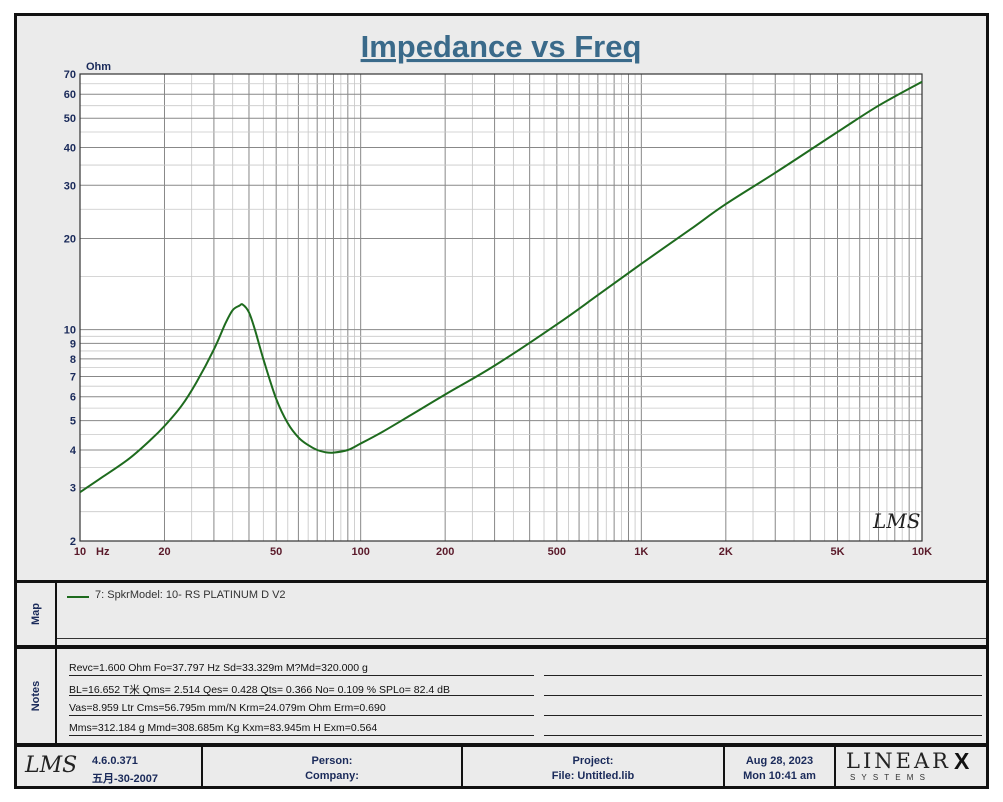  What do you see at coordinates (73, 360) in the screenshot?
I see `y-tick-label: 8` at bounding box center [73, 360].